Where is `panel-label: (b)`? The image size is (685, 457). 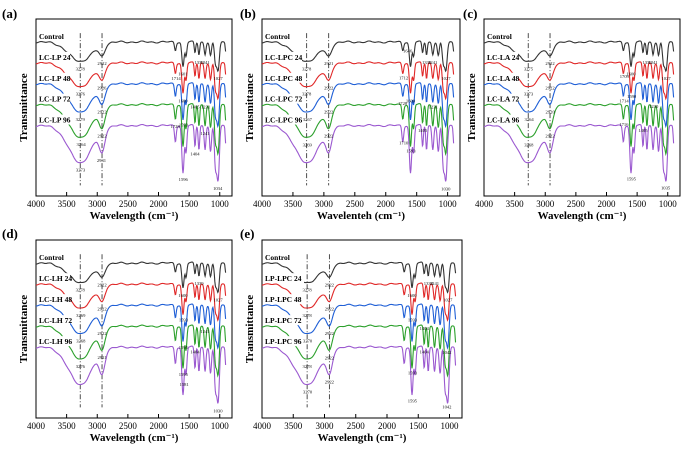 panel-label: (b) is located at coordinates (248, 13).